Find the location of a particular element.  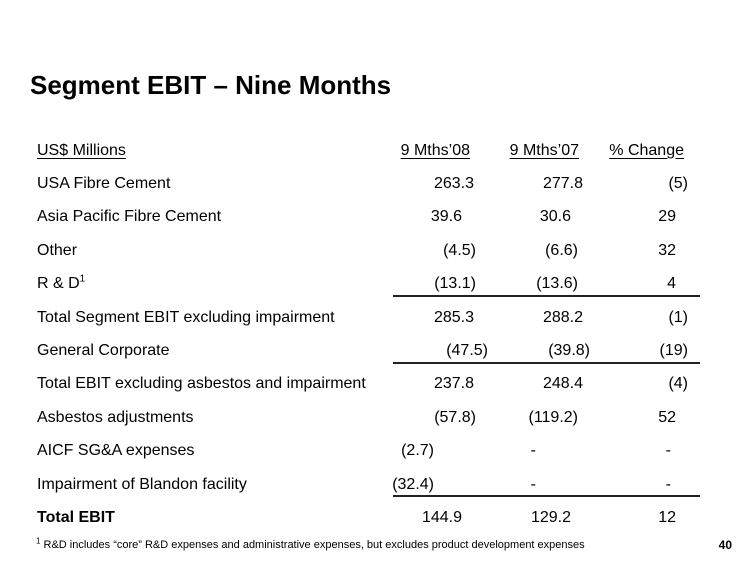

value-9mths07: (6.6) is located at coordinates (561, 250).